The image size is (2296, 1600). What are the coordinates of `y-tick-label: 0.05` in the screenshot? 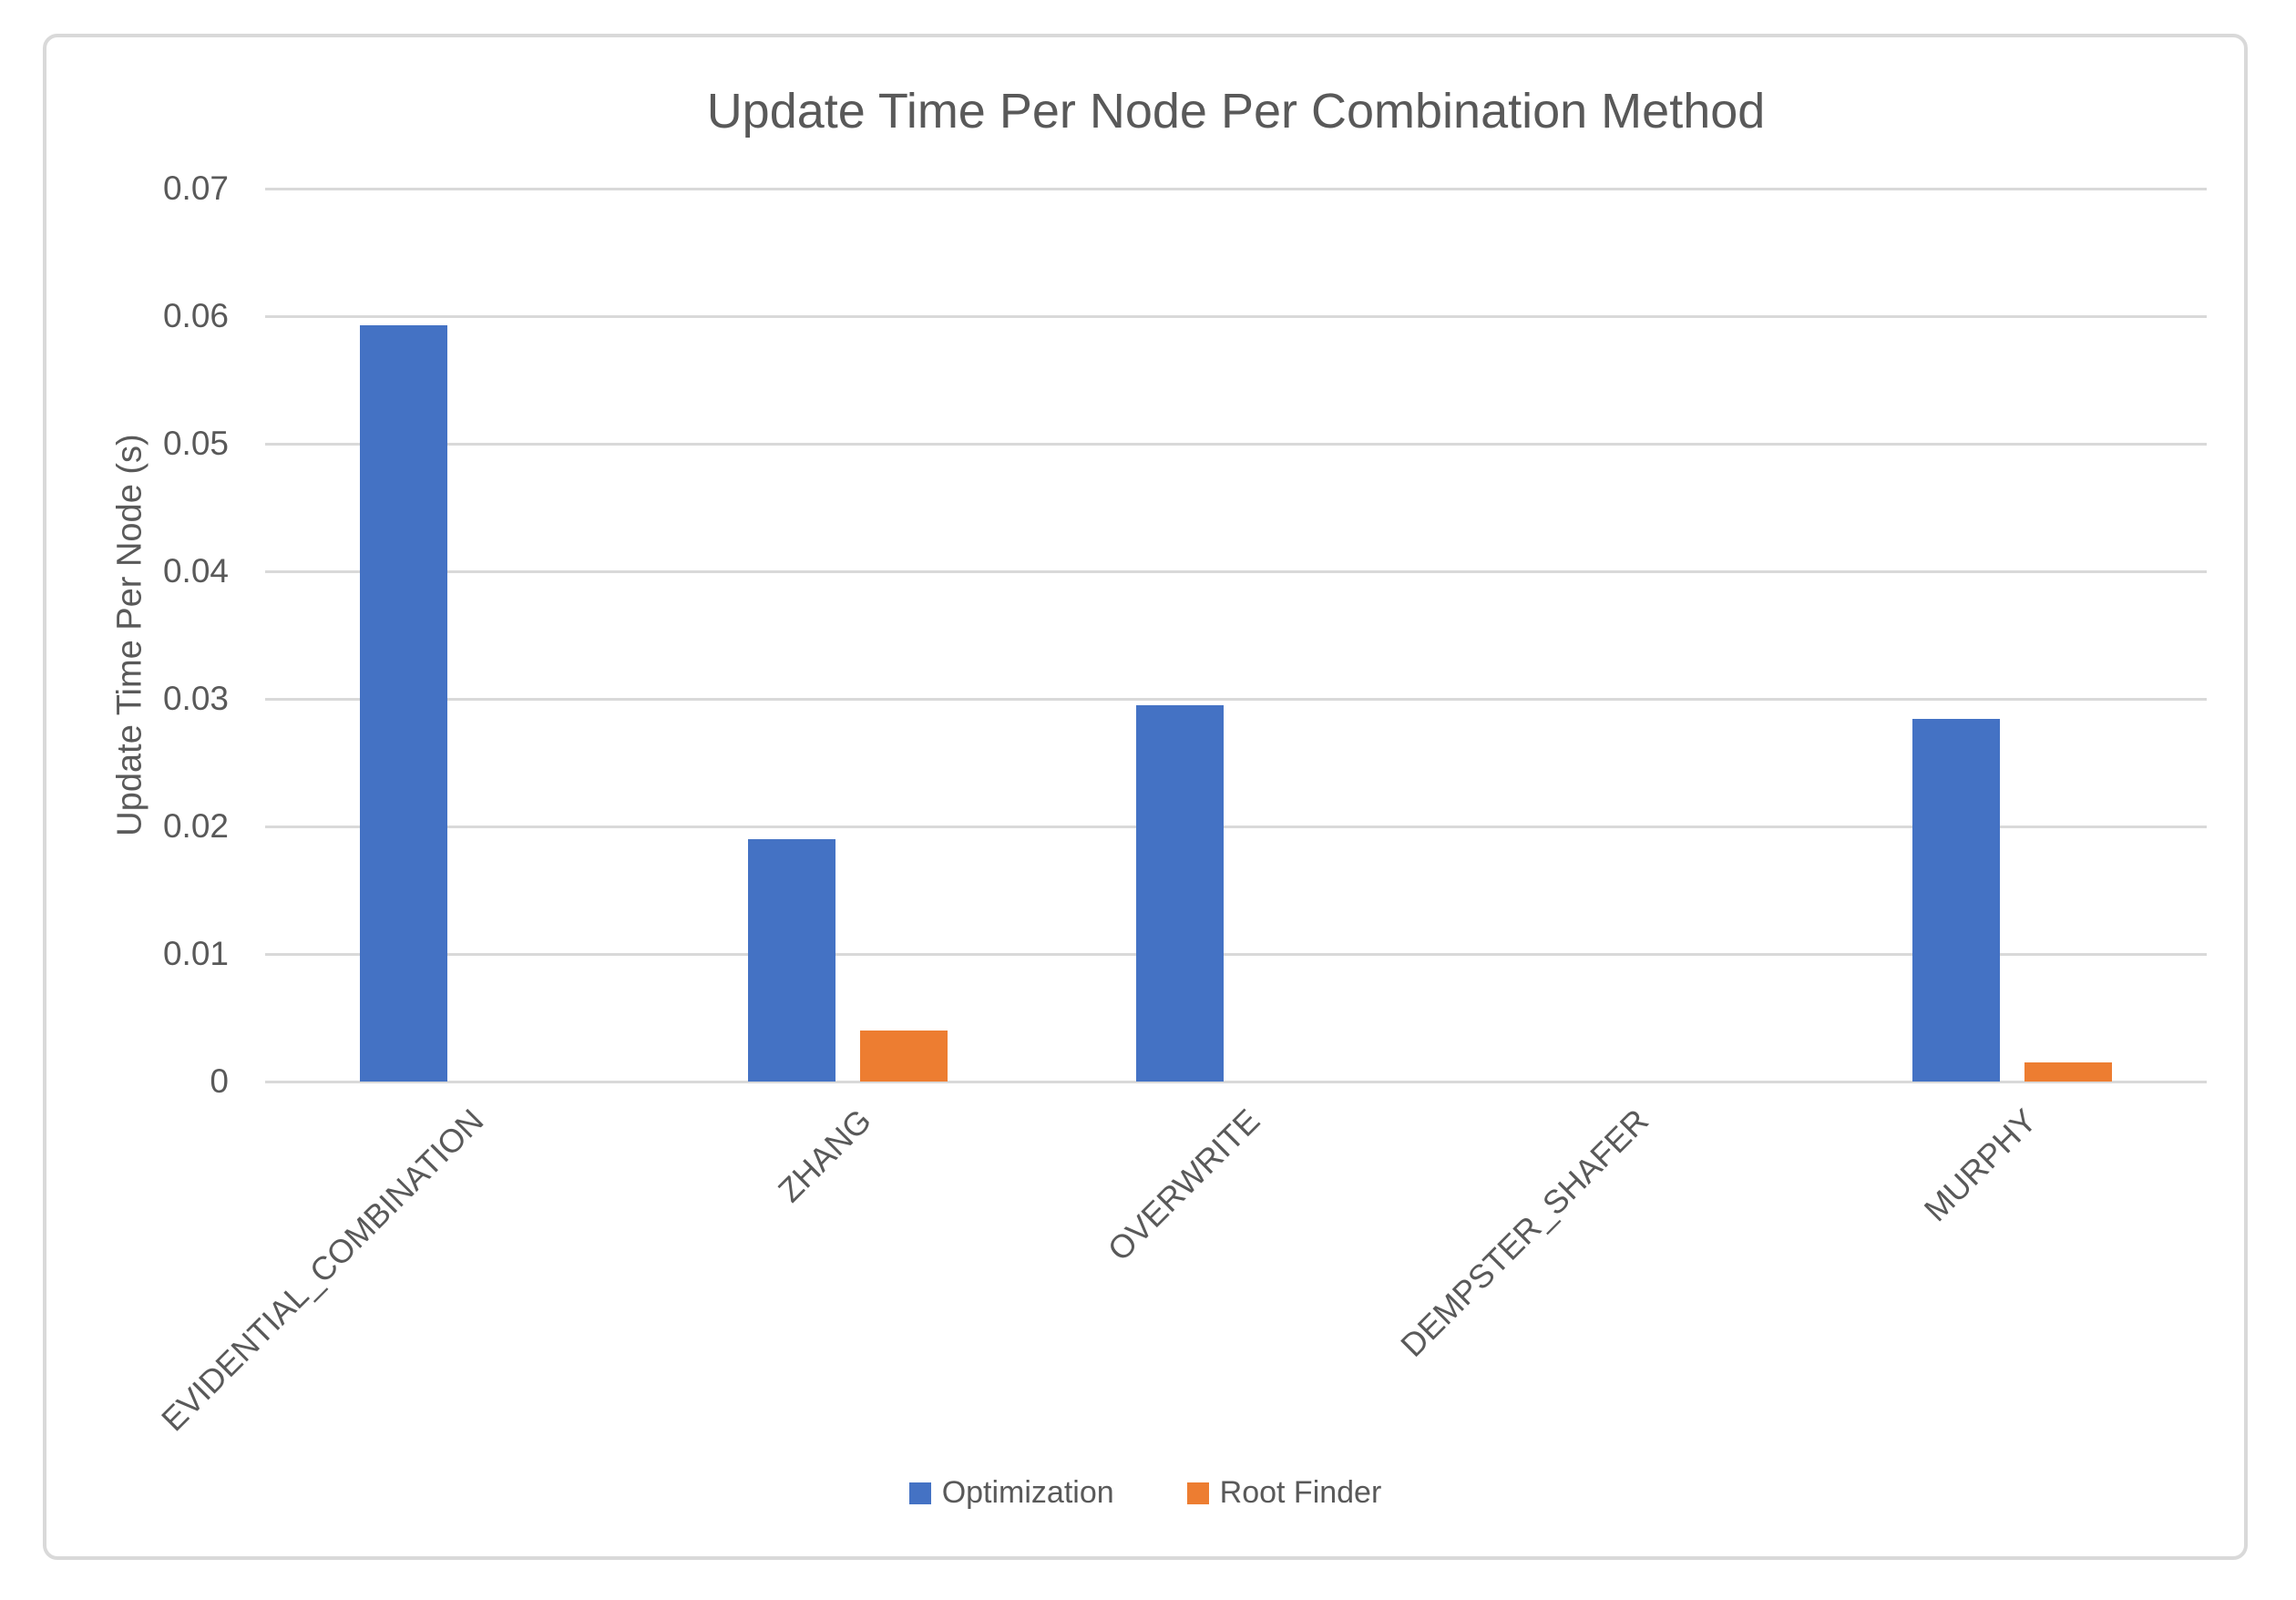 It's located at (195, 443).